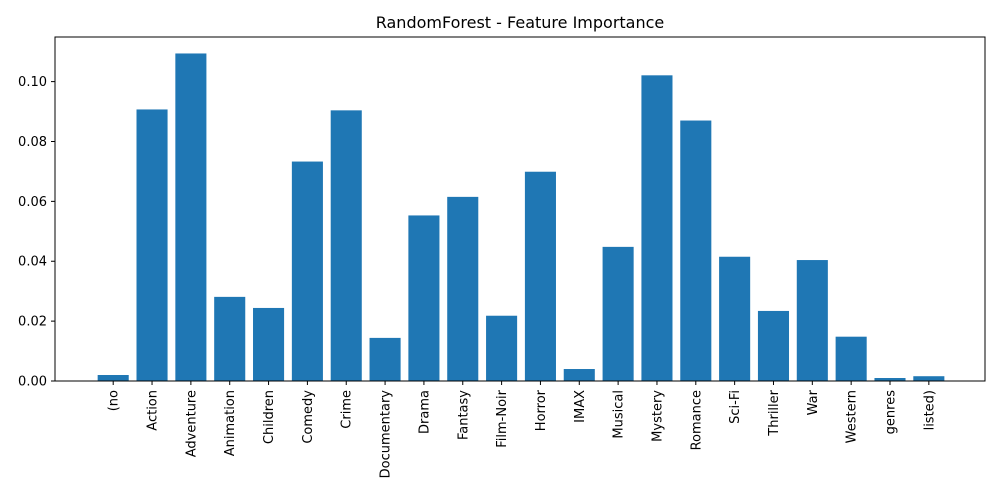 This screenshot has height=500, width=1000. I want to click on bar-drama, so click(424, 298).